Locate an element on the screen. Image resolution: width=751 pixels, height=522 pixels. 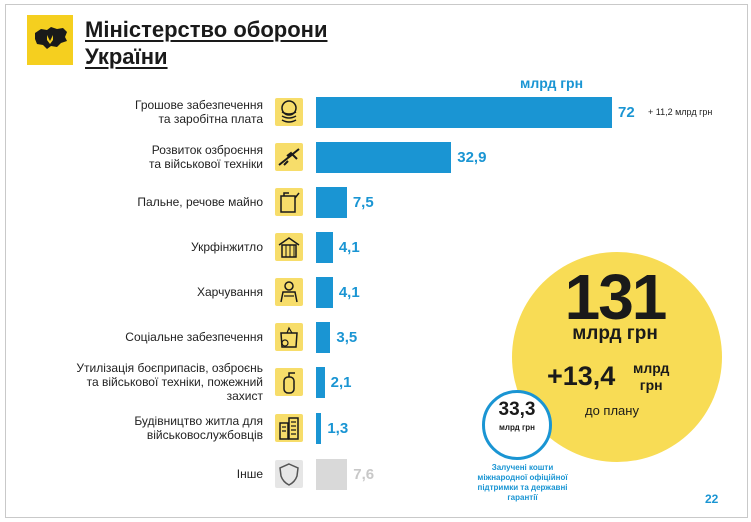
category-label-line: Пальне, речове майно is located at coordinates (200, 202).